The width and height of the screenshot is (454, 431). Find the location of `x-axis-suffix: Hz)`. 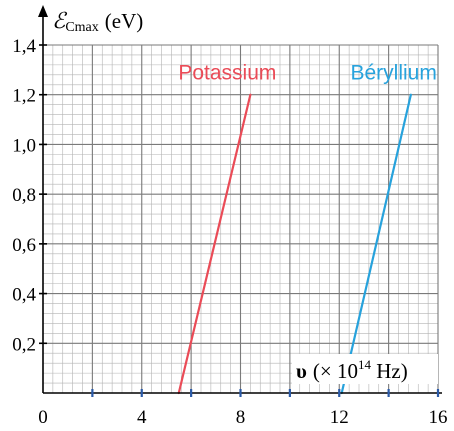

x-axis-suffix: Hz) is located at coordinates (389, 371).